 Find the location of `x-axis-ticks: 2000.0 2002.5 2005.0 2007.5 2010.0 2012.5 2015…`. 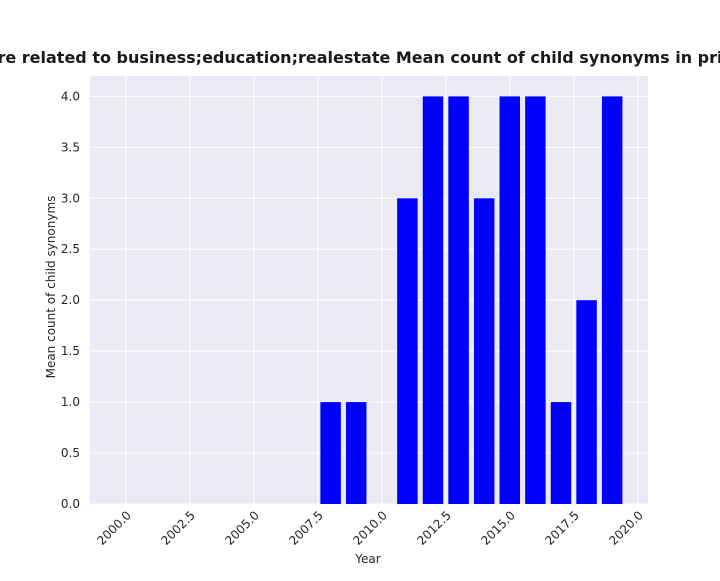

x-axis-ticks: 2000.0 2002.5 2005.0 2007.5 2010.0 2012.5 2015… is located at coordinates (370, 528).